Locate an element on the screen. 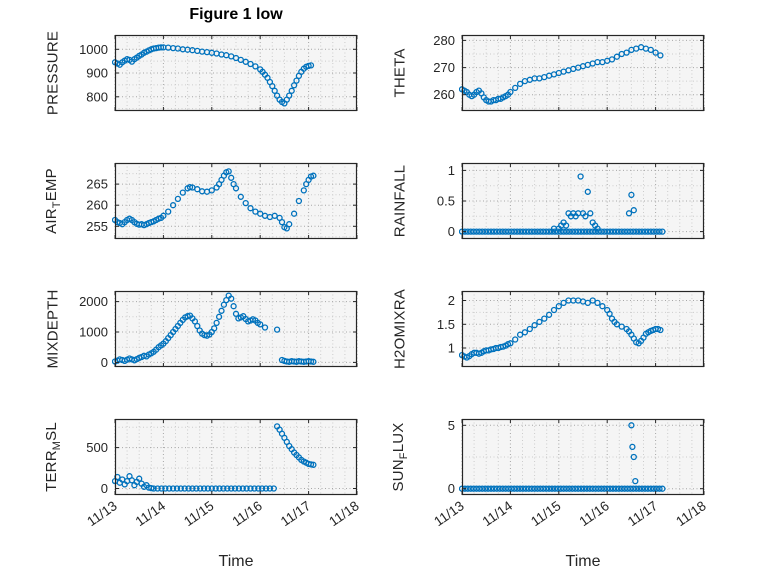 The image size is (778, 583). subplot-sun-flux: SUNFLUX 0 5 11/13 11/14 11/15 11/16 11/17 11/18 is located at coordinates (549, 473).